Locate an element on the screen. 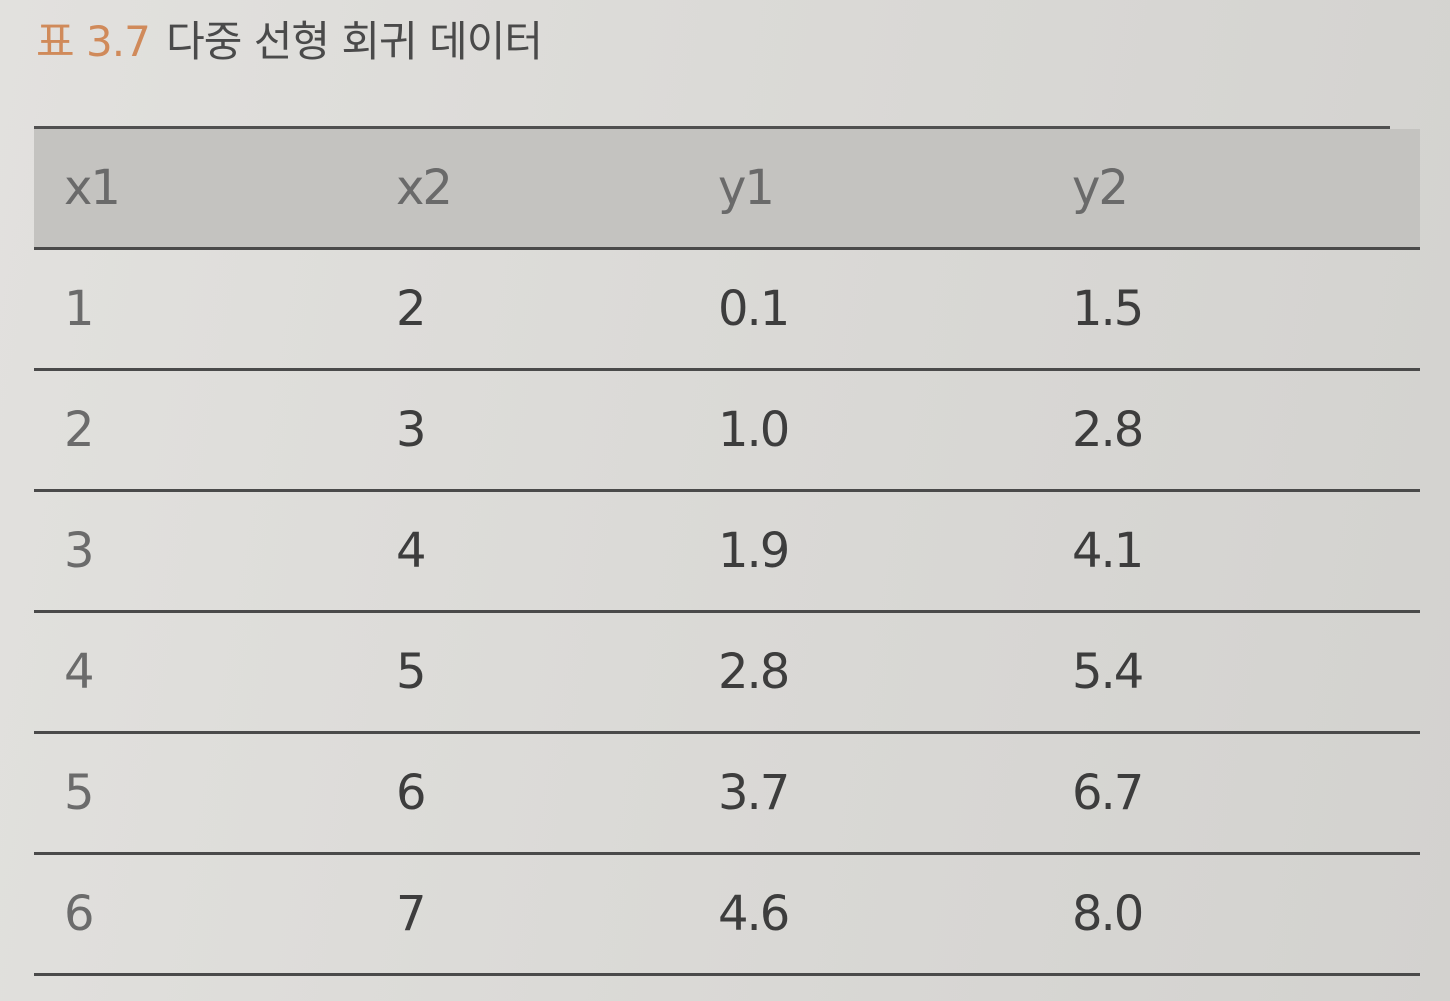 Image resolution: width=1450 pixels, height=1001 pixels. table-row: 1 2 0.1 1.5 is located at coordinates (727, 309).